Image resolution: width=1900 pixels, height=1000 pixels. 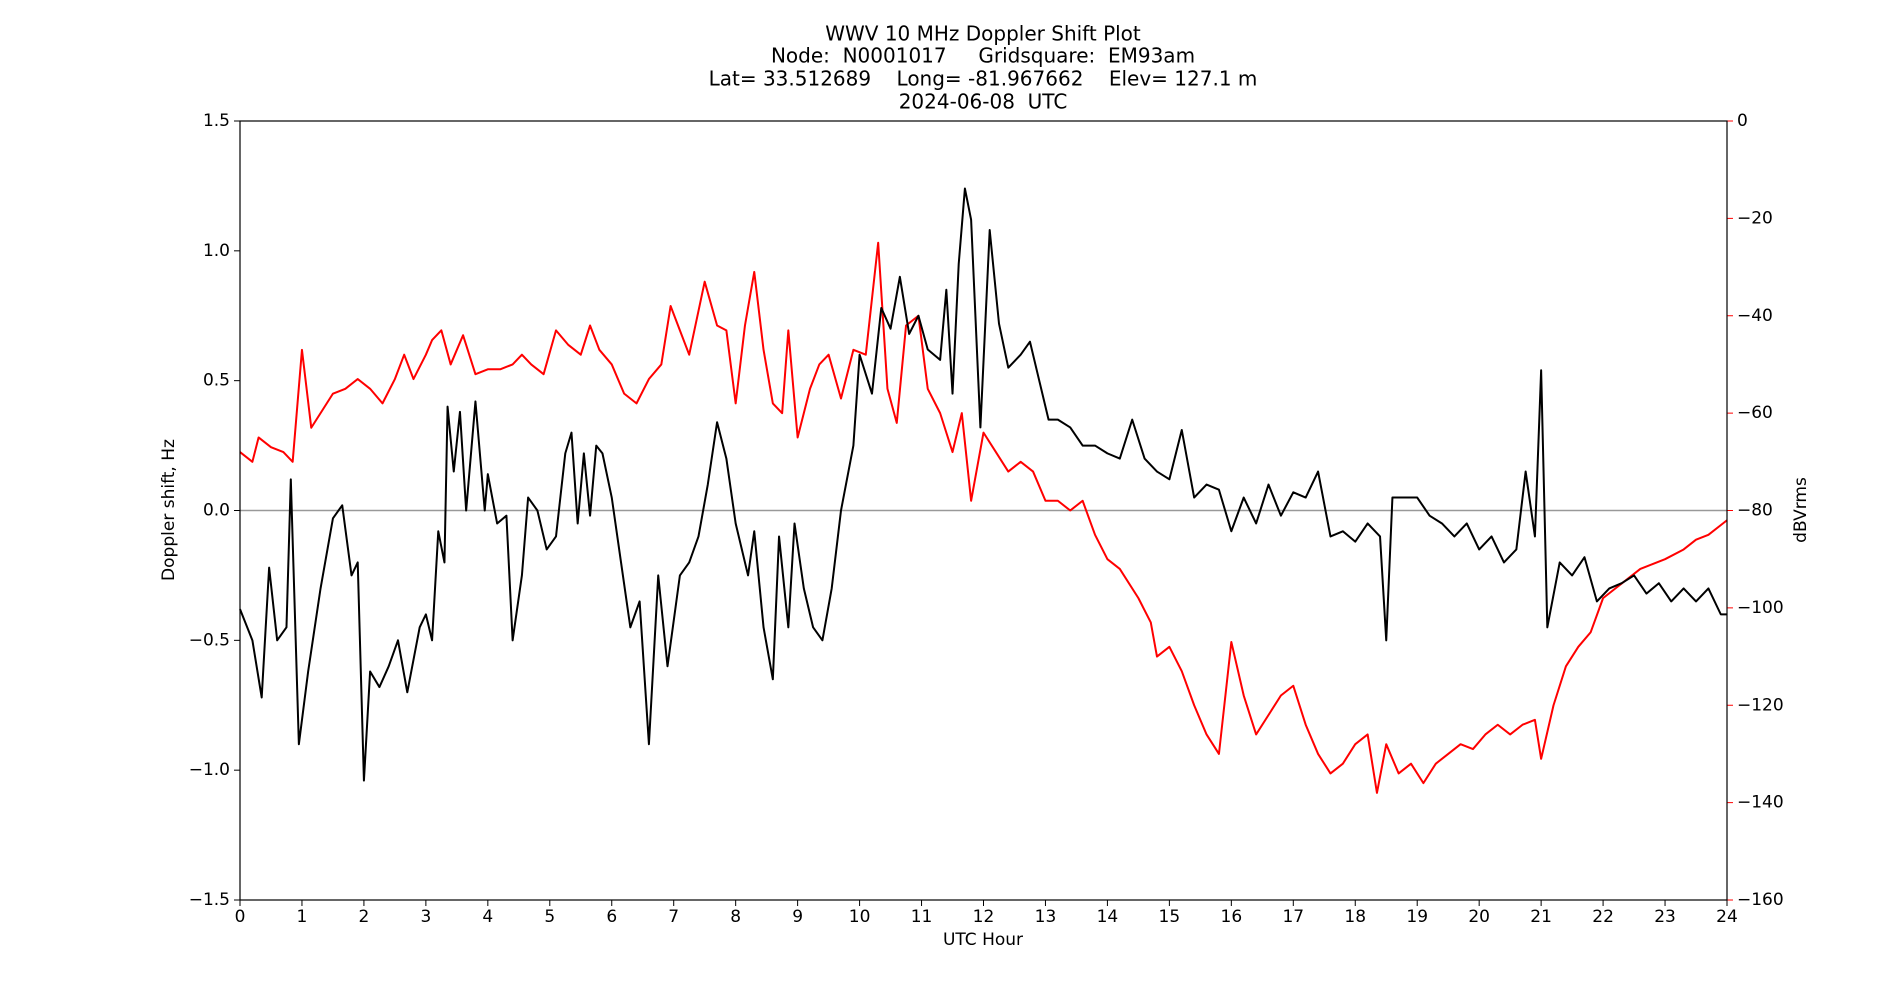 I want to click on y-tick-label: 0.0, so click(x=216, y=511).